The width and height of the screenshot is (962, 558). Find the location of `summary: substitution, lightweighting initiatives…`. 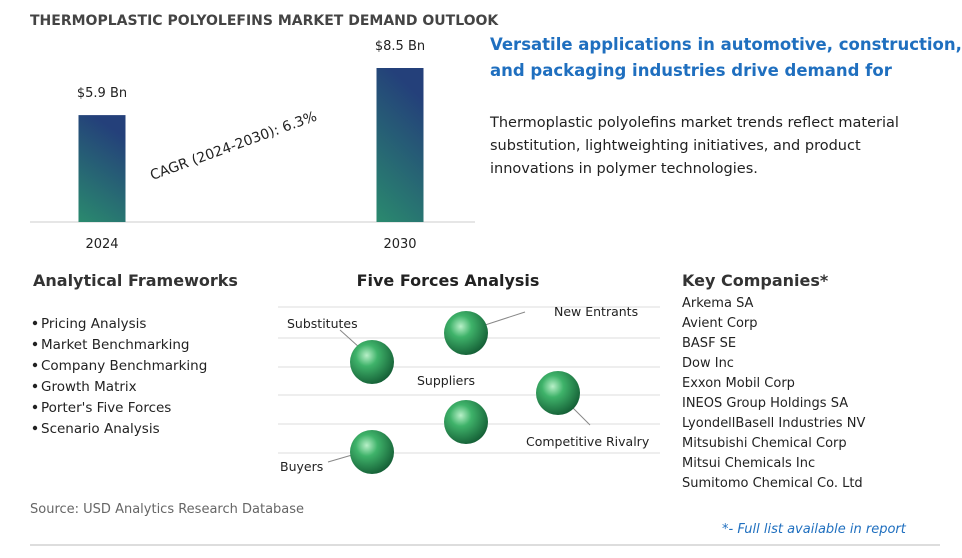

summary: substitution, lightweighting initiatives… is located at coordinates (675, 146).